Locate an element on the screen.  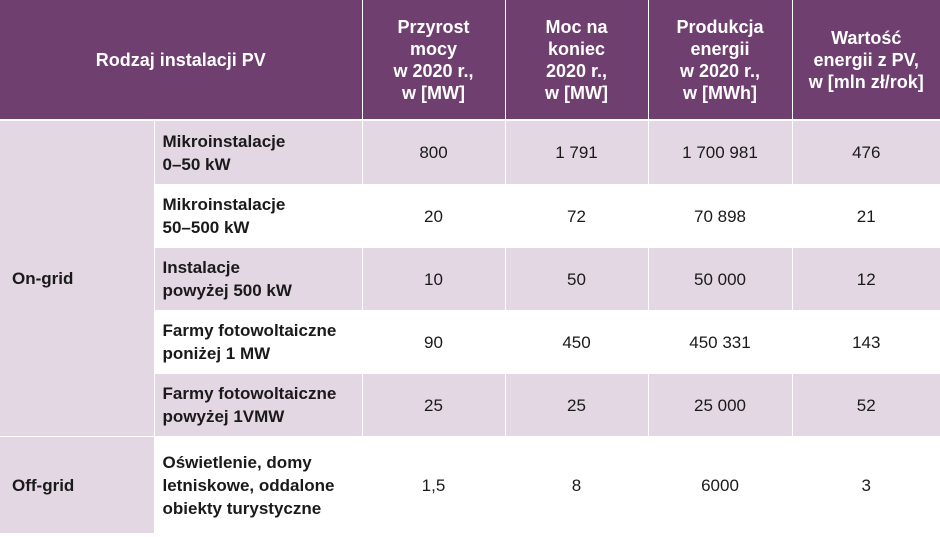
capacity-cell: 72 is located at coordinates (577, 216).